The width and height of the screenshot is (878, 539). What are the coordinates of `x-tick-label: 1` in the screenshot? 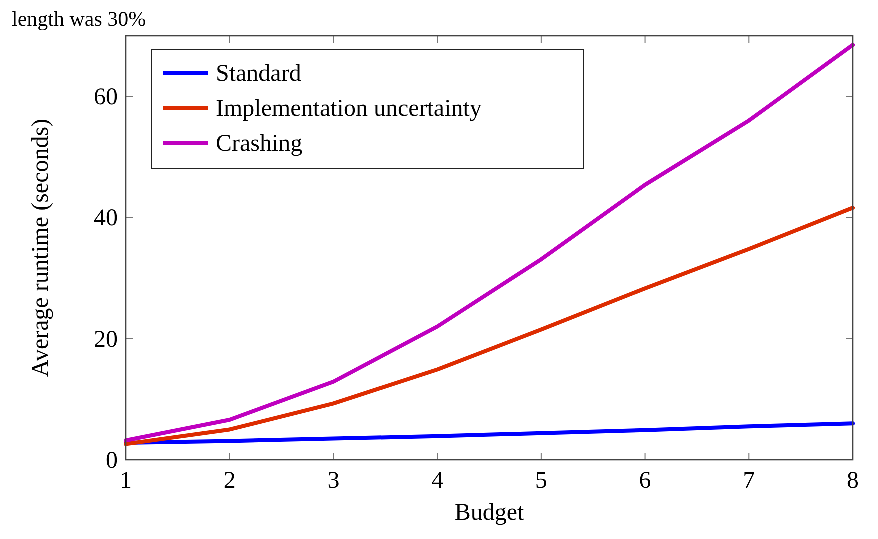 It's located at (126, 481).